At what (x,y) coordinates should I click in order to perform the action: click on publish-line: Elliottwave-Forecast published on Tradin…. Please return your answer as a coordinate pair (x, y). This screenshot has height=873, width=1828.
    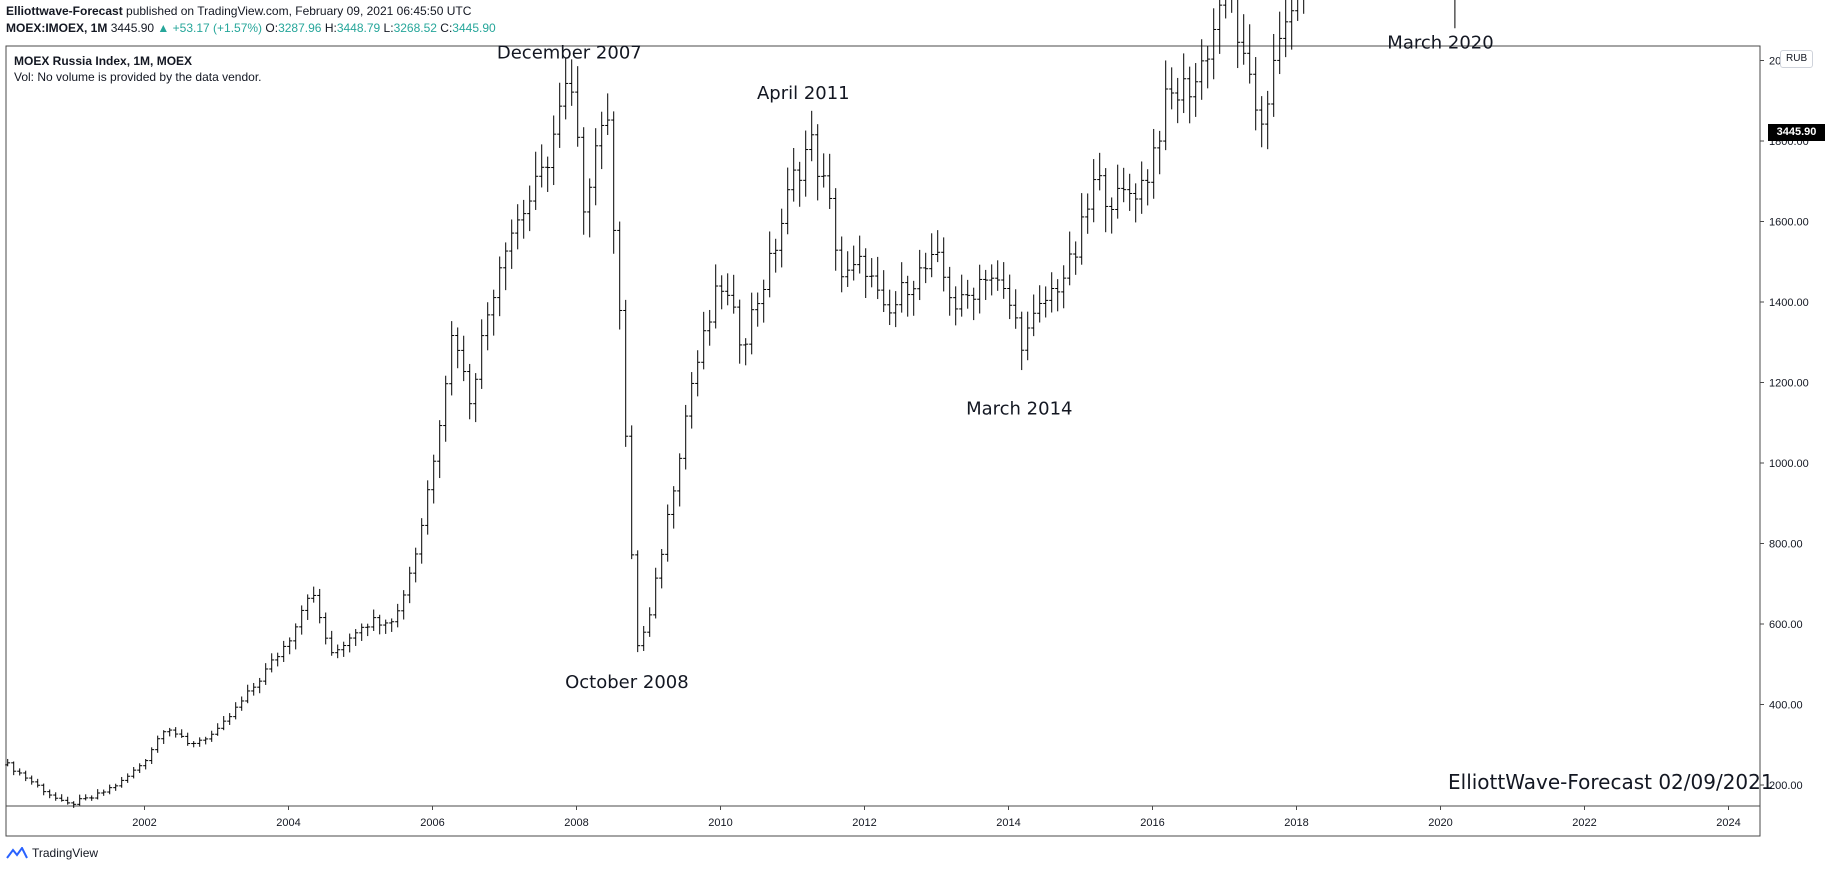
    Looking at the image, I should click on (238, 11).